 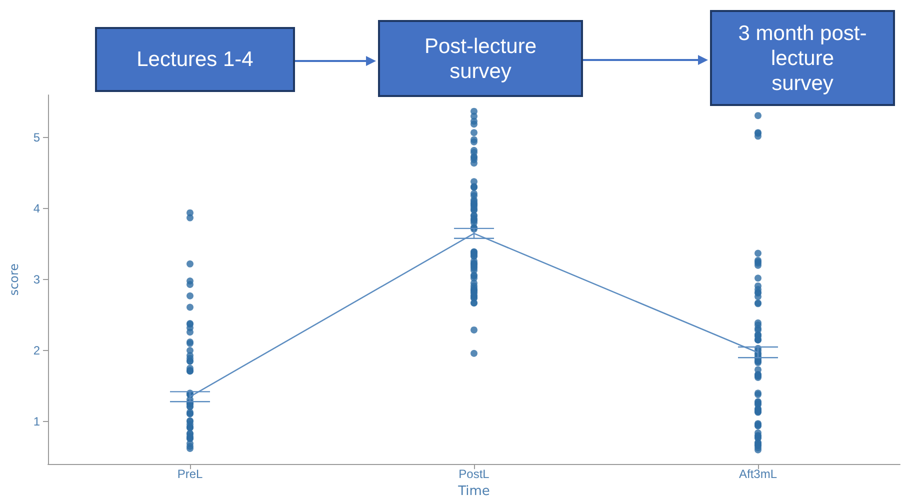 I want to click on y-tick-label: 1, so click(x=36, y=421).